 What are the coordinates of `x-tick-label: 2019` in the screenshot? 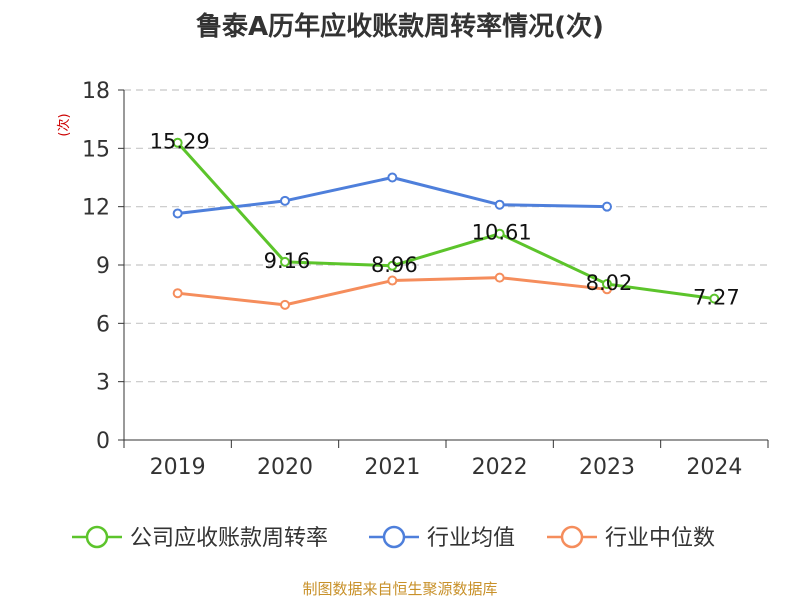 It's located at (178, 467).